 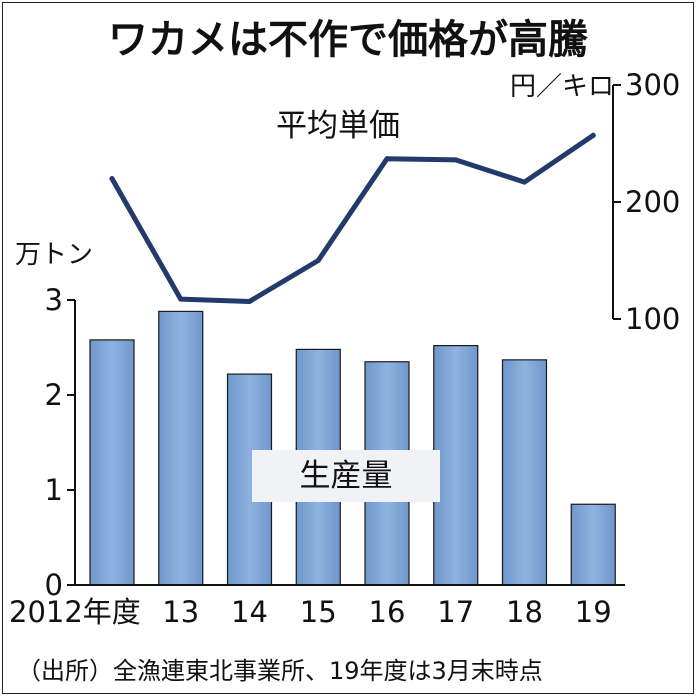 What do you see at coordinates (562, 87) in the screenshot?
I see `right-axis-unit: 円／キロ` at bounding box center [562, 87].